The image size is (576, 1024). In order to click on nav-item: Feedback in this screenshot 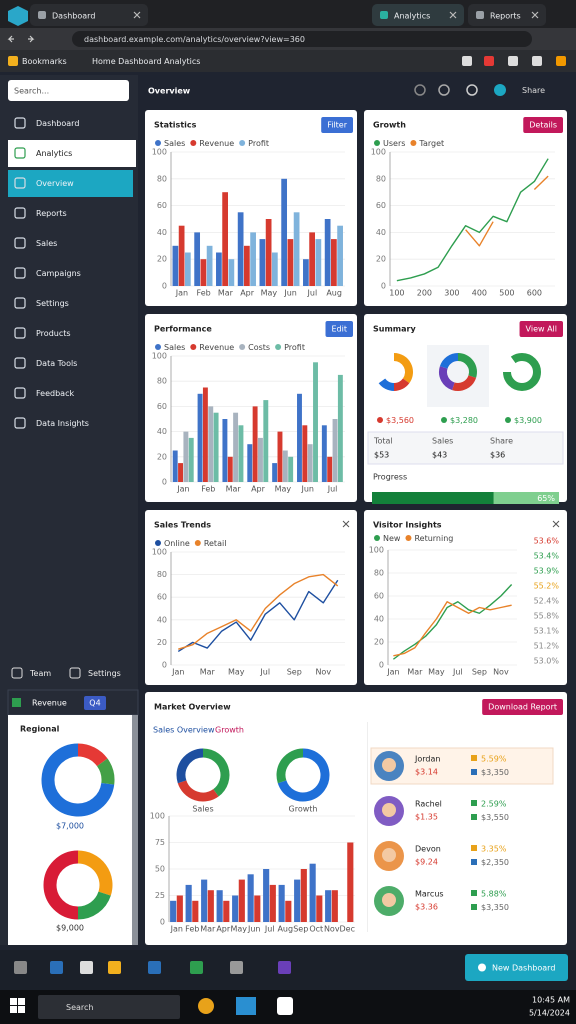, I will do `click(55, 393)`.